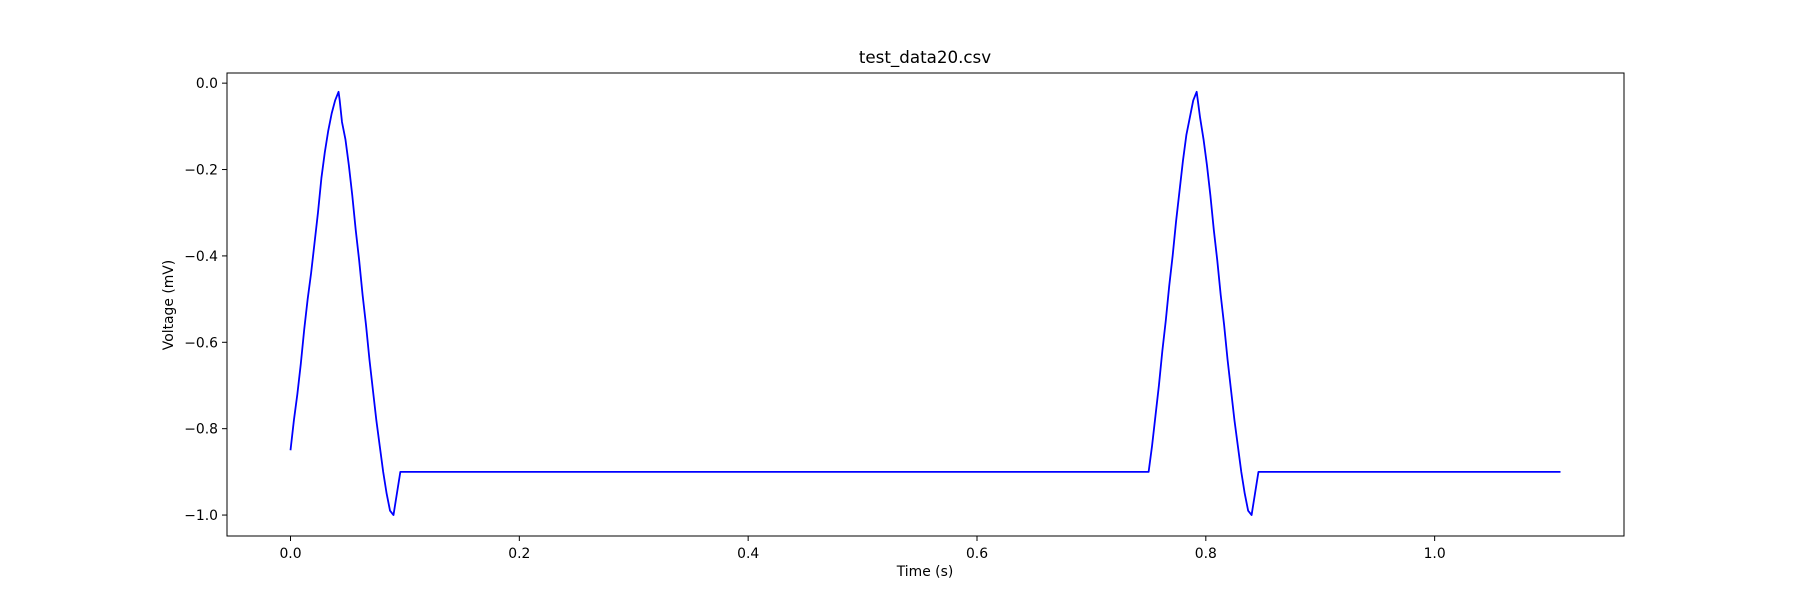 Image resolution: width=1800 pixels, height=600 pixels. I want to click on x-tick-label: 0.8, so click(1206, 554).